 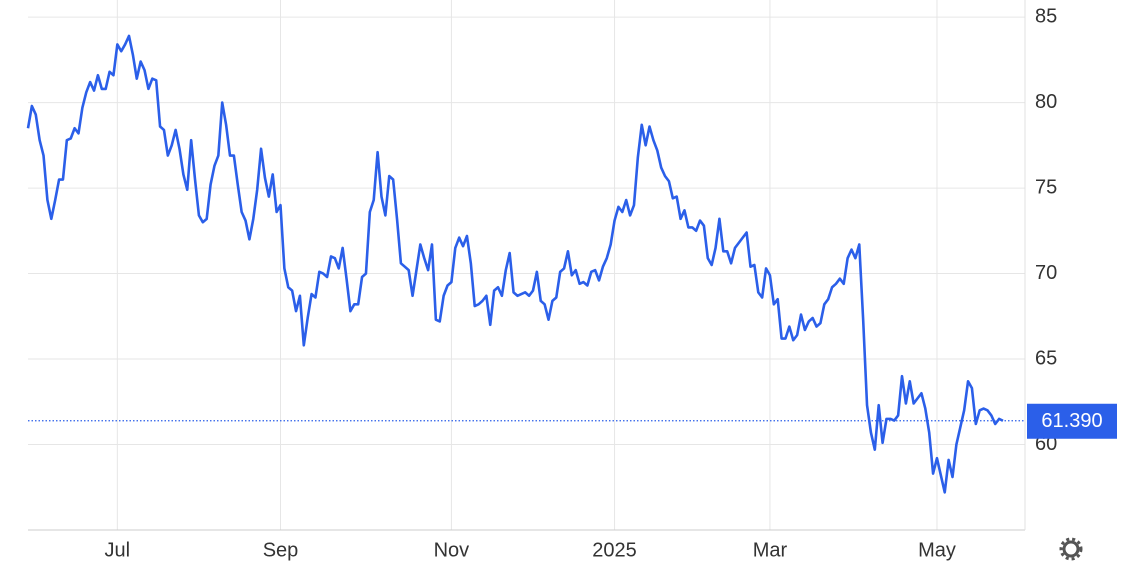 I want to click on last-value-box, so click(x=1072, y=421).